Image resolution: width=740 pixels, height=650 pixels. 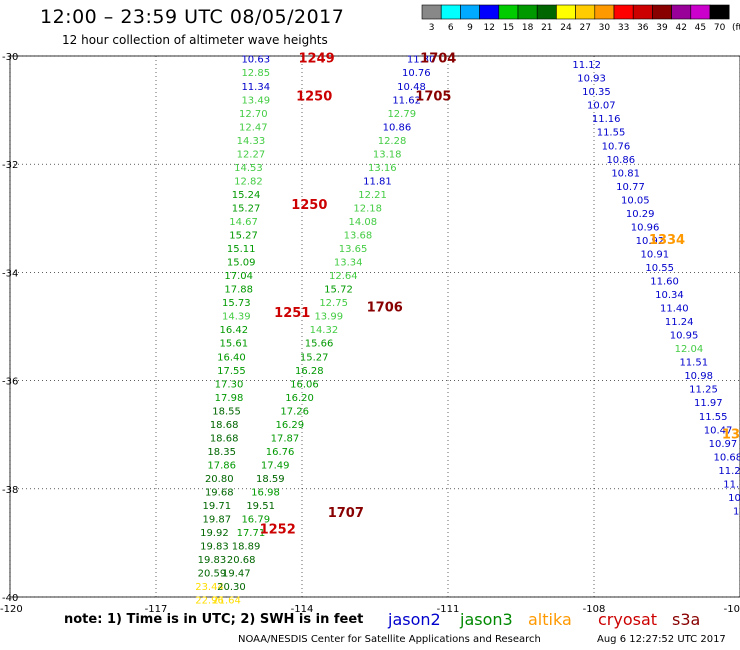 What do you see at coordinates (723, 444) in the screenshot?
I see `swh-label-jason2: 10.97` at bounding box center [723, 444].